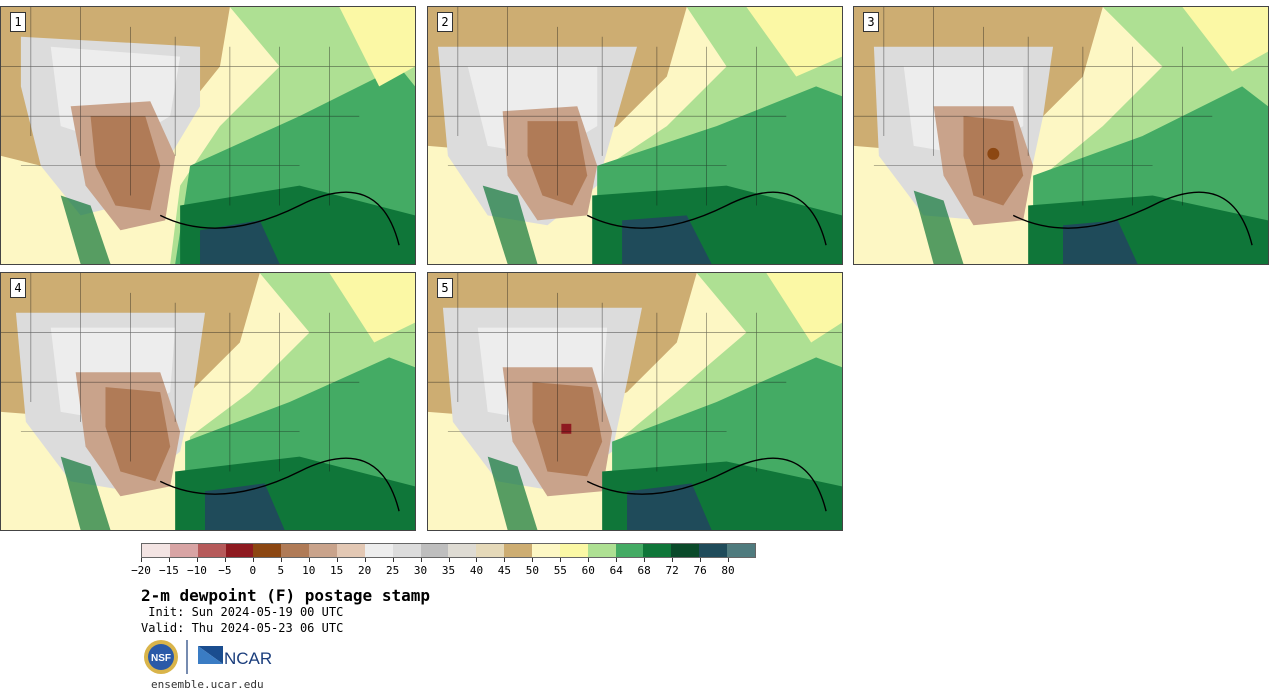 The width and height of the screenshot is (1280, 696). I want to click on ncar-logo-text: NCAR, so click(248, 658).